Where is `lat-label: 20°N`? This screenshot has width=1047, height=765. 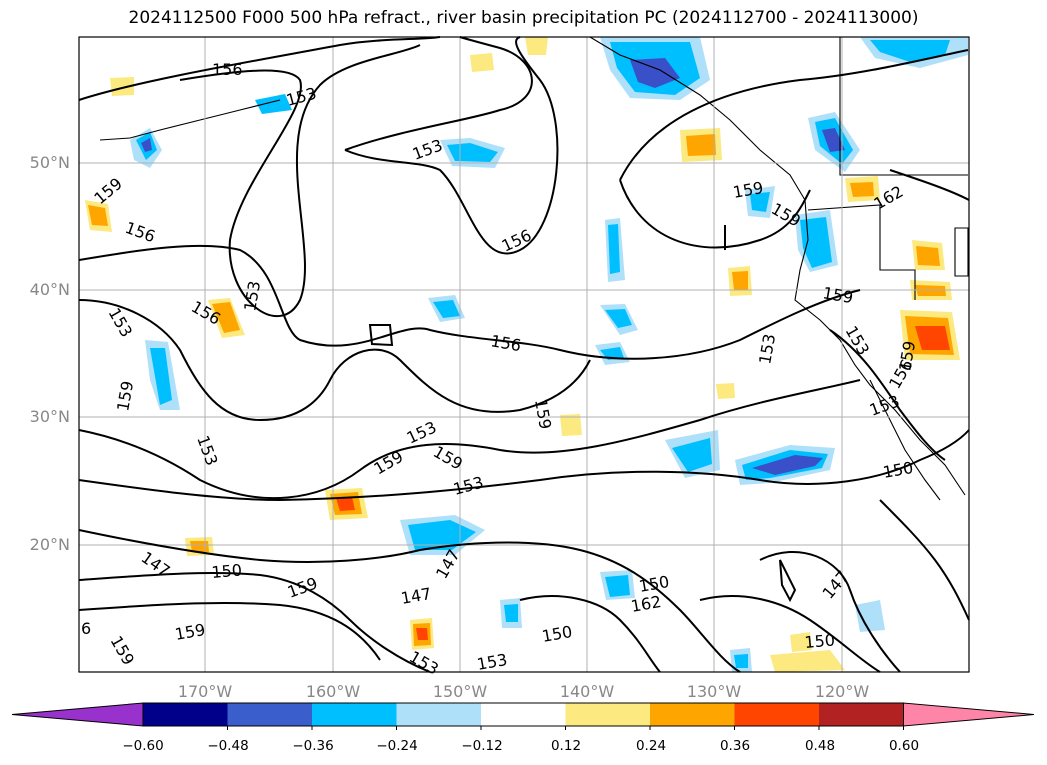
lat-label: 20°N is located at coordinates (49, 544).